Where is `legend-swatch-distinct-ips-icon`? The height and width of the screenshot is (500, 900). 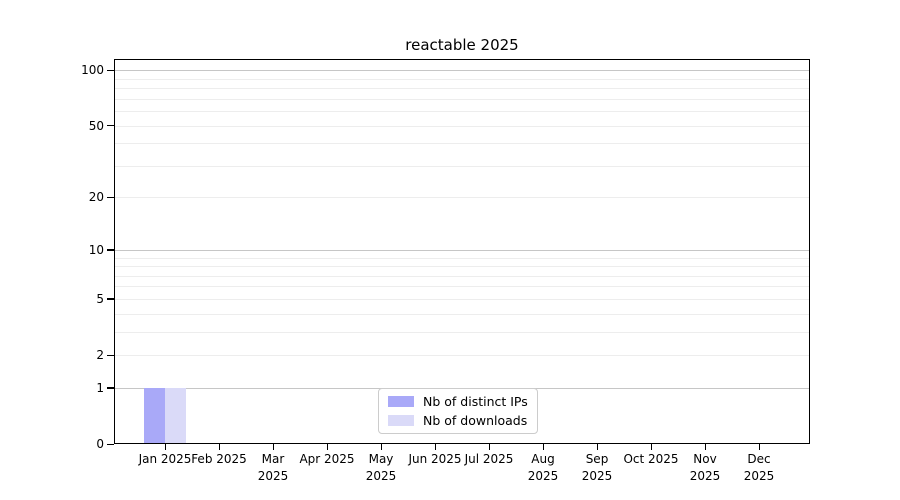 legend-swatch-distinct-ips-icon is located at coordinates (401, 401).